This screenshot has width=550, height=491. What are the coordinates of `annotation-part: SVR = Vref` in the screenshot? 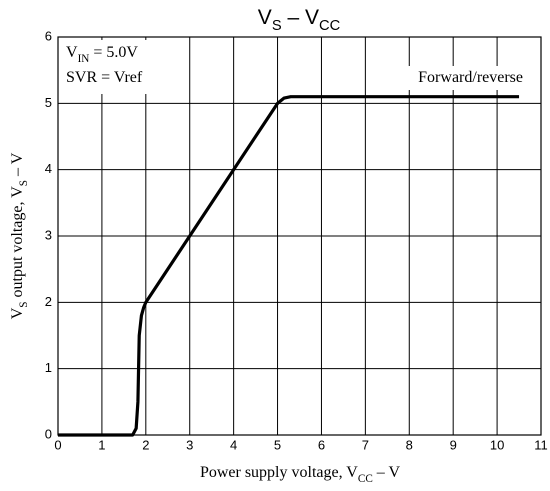 It's located at (104, 77).